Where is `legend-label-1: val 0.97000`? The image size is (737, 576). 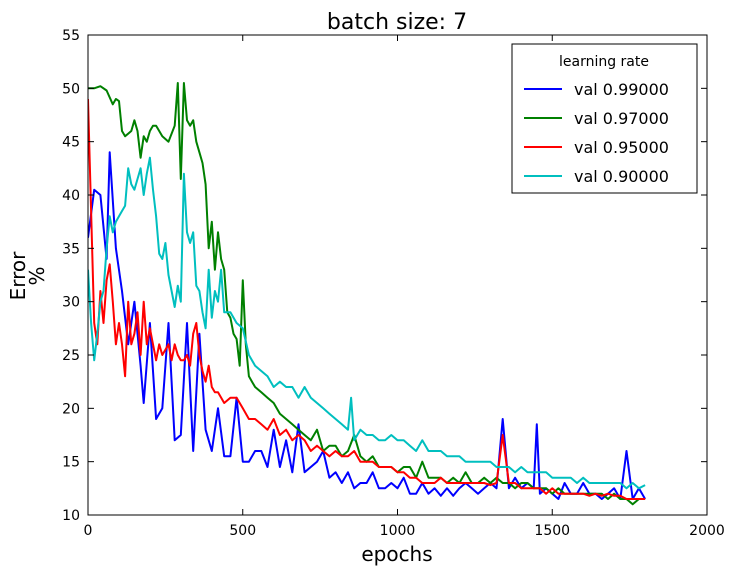
legend-label-1: val 0.97000 is located at coordinates (621, 118).